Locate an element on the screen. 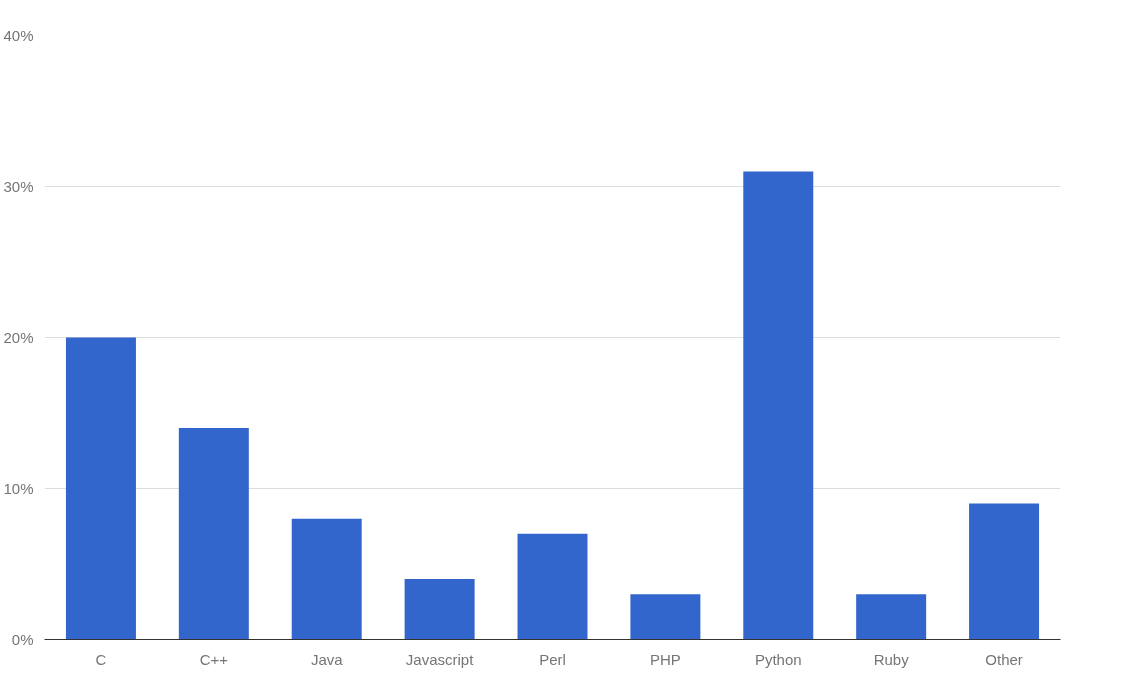  x-tick-label: Perl is located at coordinates (552, 659).